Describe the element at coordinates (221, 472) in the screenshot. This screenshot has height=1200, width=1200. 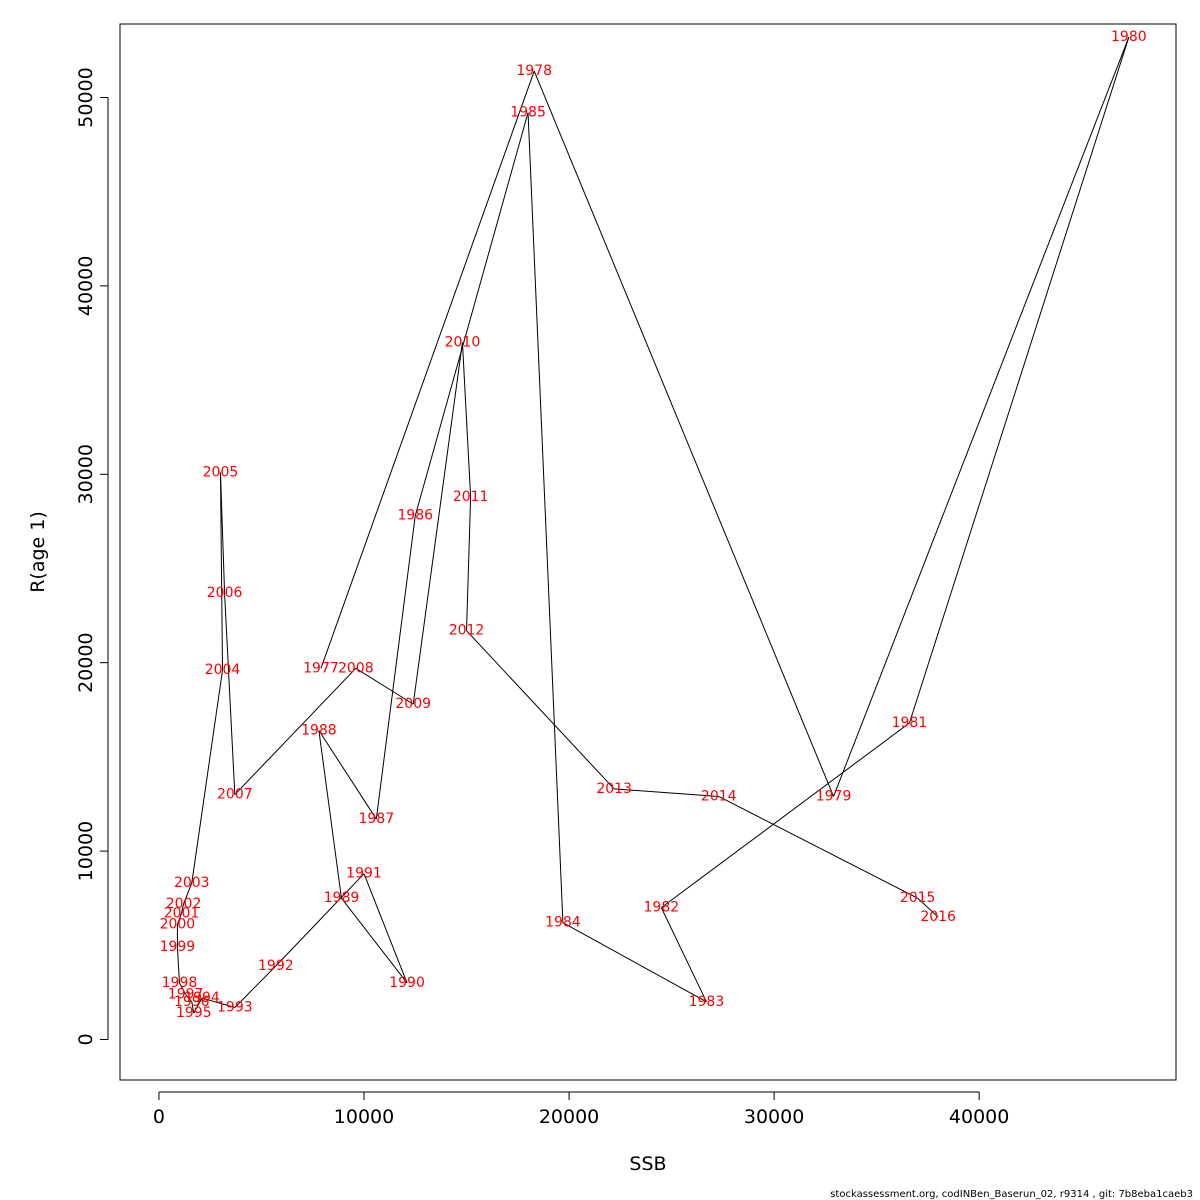
I see `year-label-2005: 2005` at that location.